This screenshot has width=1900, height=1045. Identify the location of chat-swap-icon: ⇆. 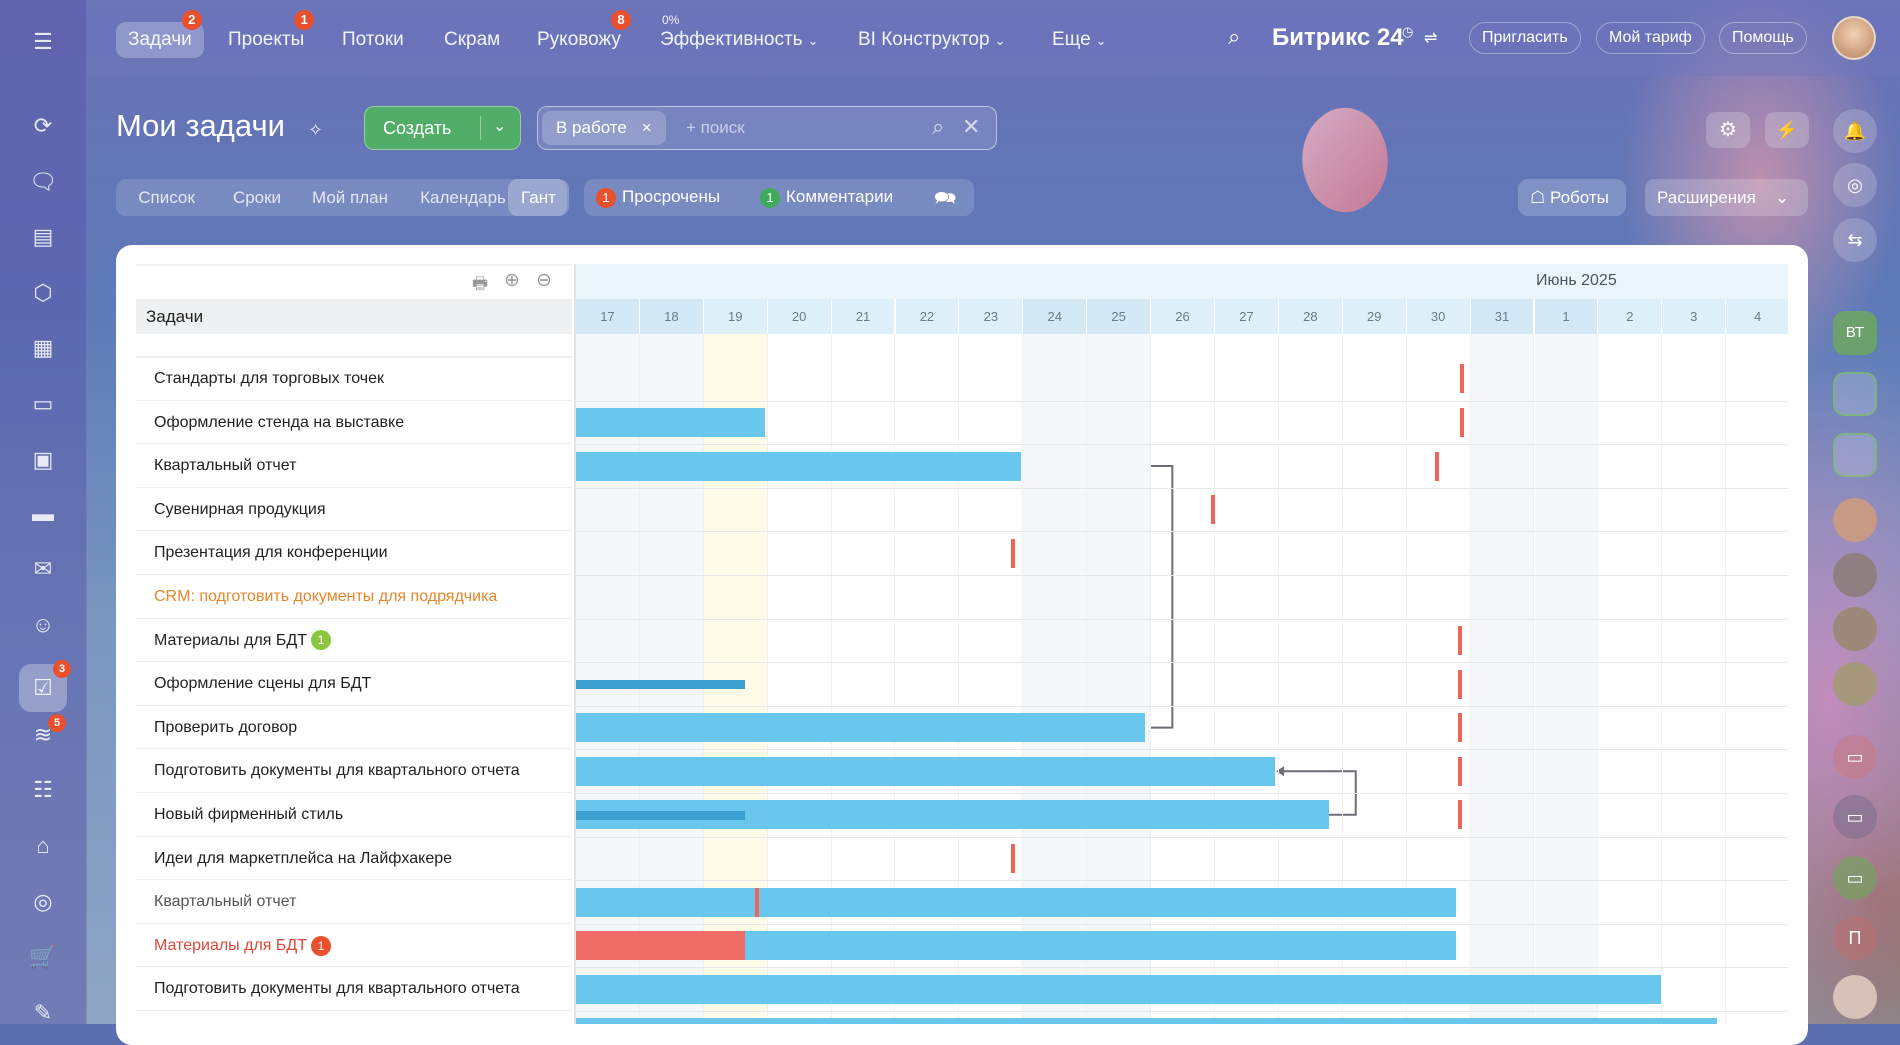
(1855, 240).